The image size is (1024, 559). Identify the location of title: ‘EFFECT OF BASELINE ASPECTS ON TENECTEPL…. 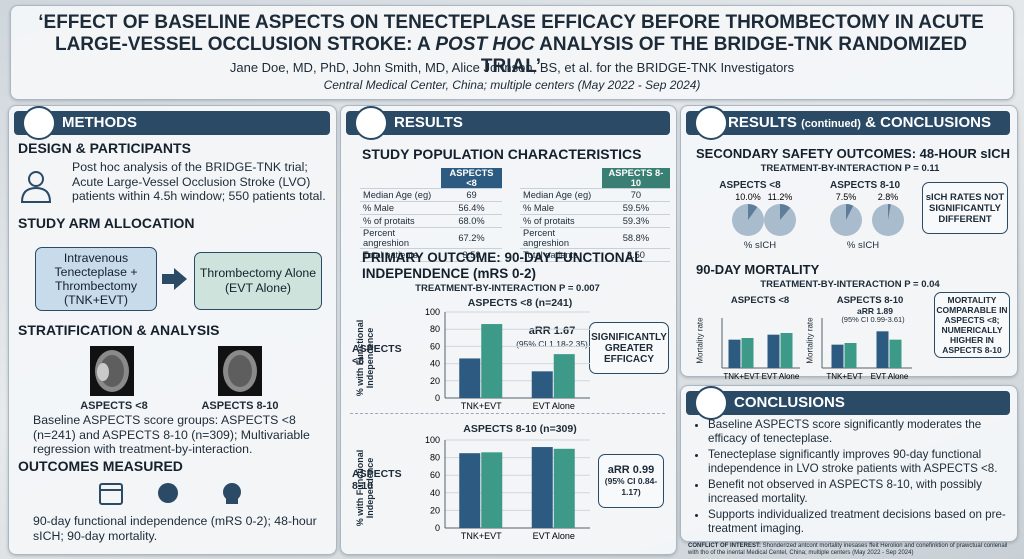
(511, 45).